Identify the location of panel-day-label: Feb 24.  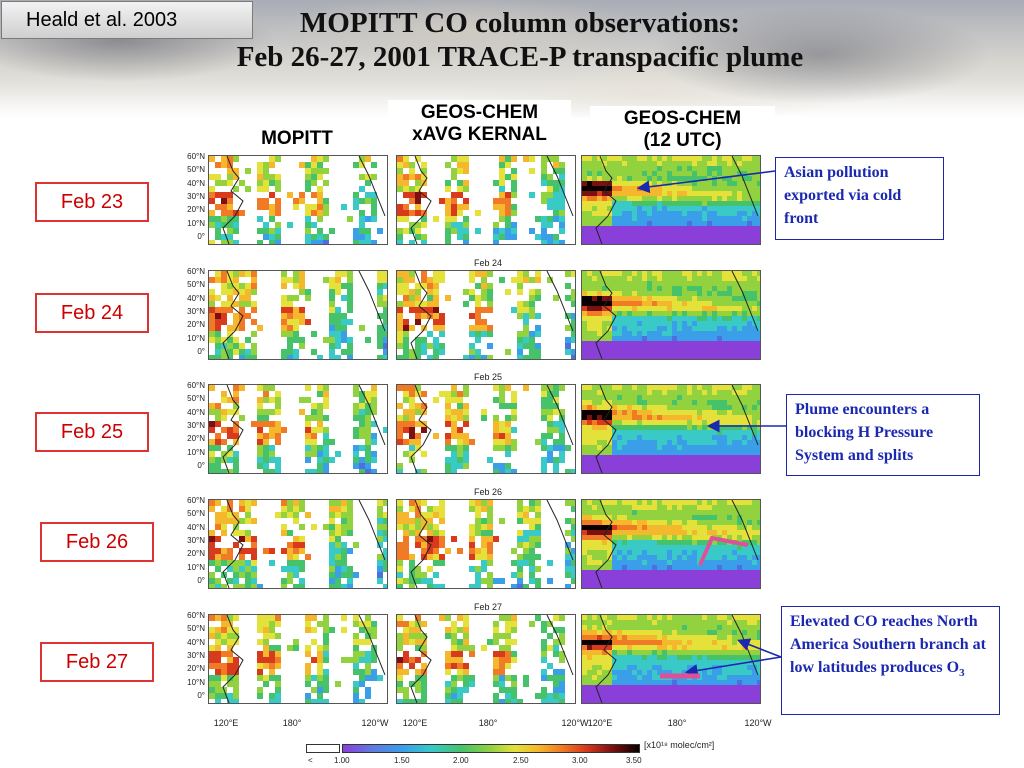
(488, 263).